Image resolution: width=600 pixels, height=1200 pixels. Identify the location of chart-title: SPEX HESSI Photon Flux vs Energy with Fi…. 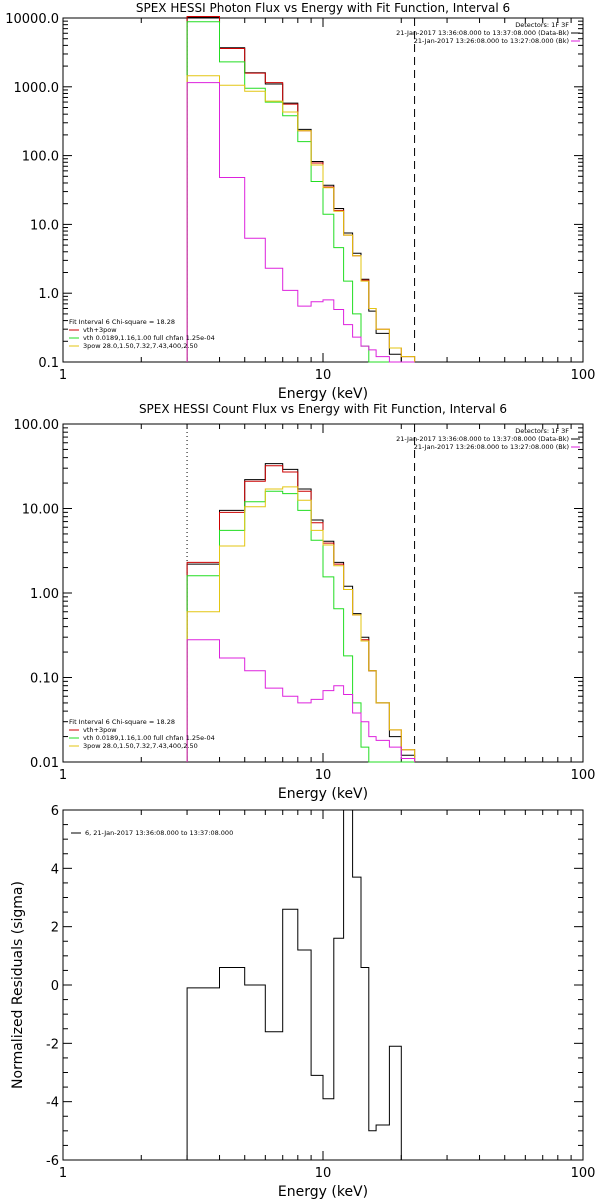
(323, 8).